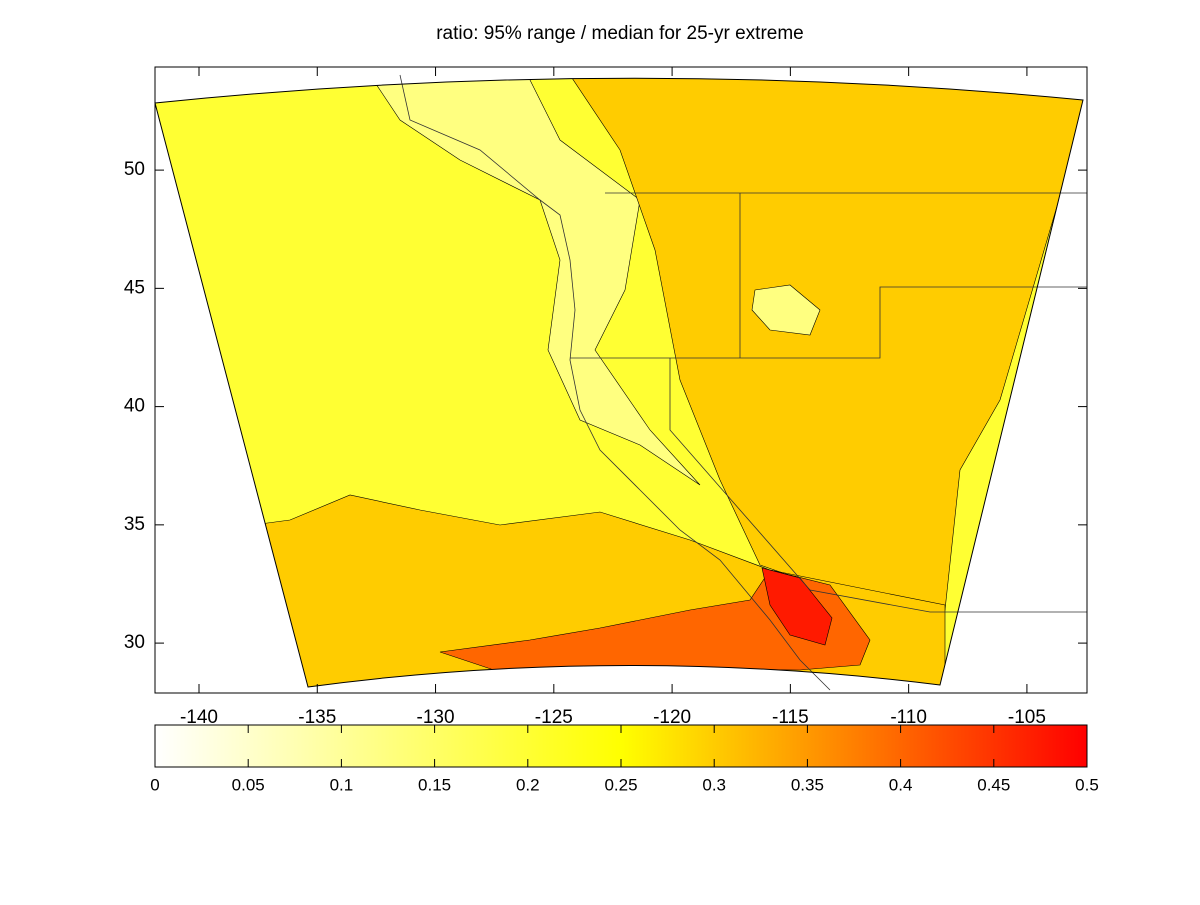 The width and height of the screenshot is (1200, 905). What do you see at coordinates (248, 784) in the screenshot?
I see `colorbar-tick-label: 0.05` at bounding box center [248, 784].